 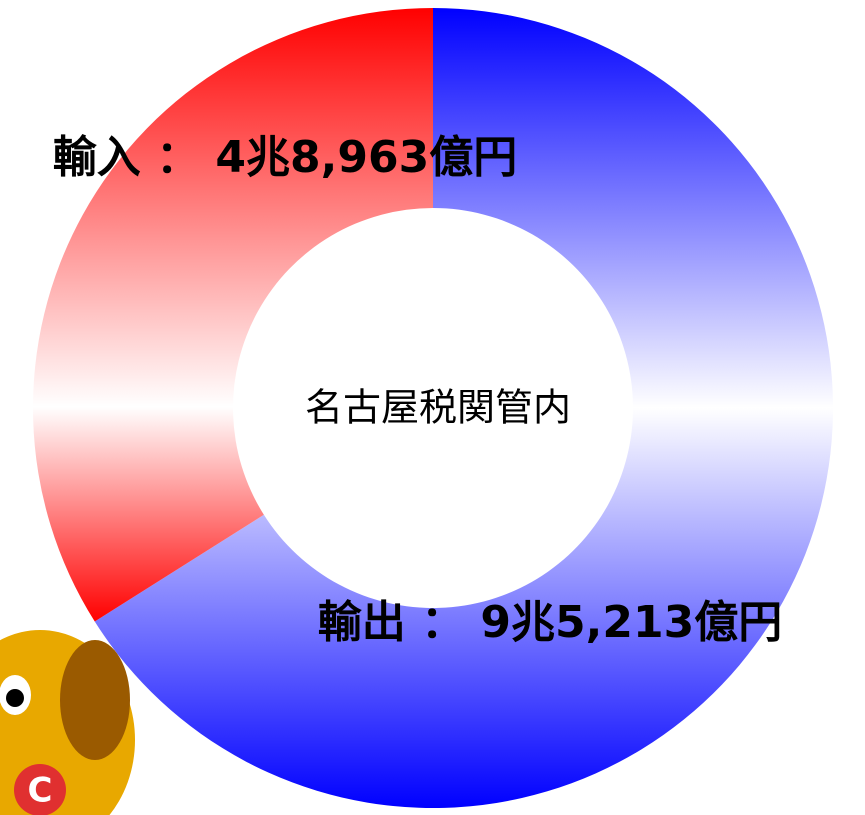 What do you see at coordinates (285, 157) in the screenshot?
I see `value-label: 輸入 ： 4兆8,963億円` at bounding box center [285, 157].